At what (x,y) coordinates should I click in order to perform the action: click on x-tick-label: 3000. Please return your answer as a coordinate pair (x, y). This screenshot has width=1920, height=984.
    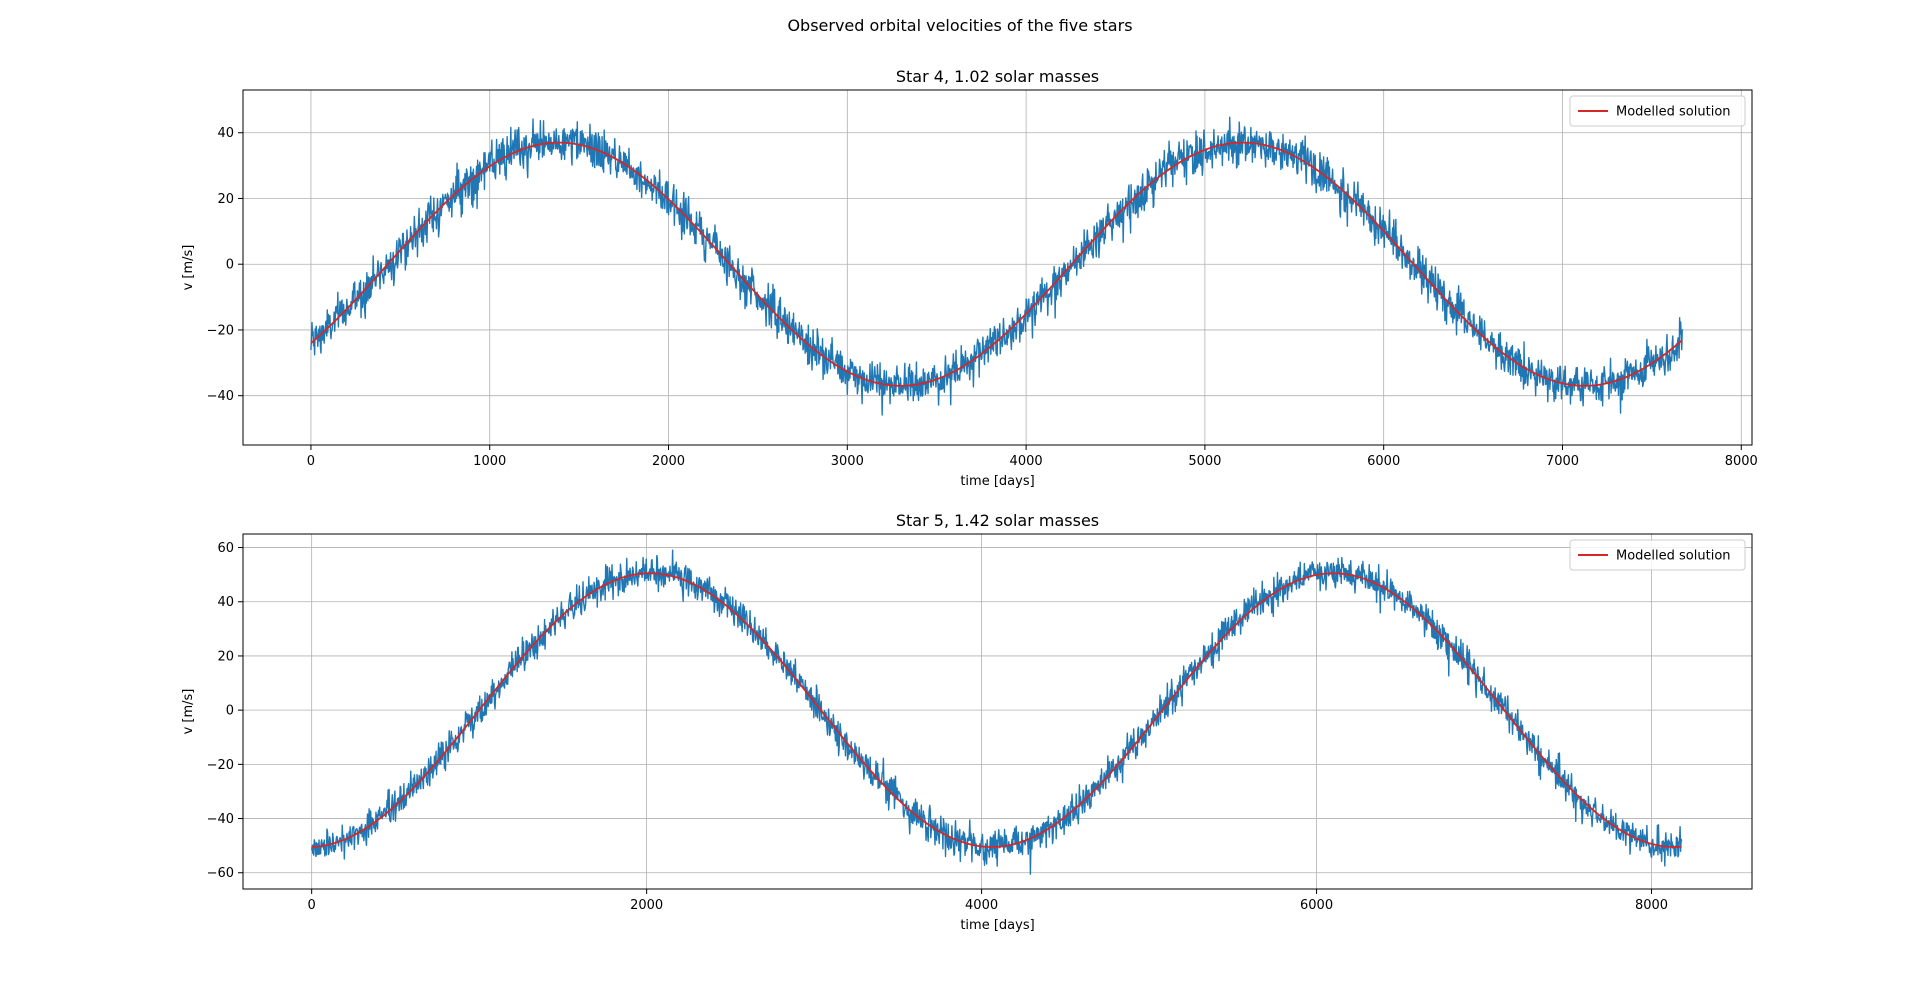
    Looking at the image, I should click on (847, 461).